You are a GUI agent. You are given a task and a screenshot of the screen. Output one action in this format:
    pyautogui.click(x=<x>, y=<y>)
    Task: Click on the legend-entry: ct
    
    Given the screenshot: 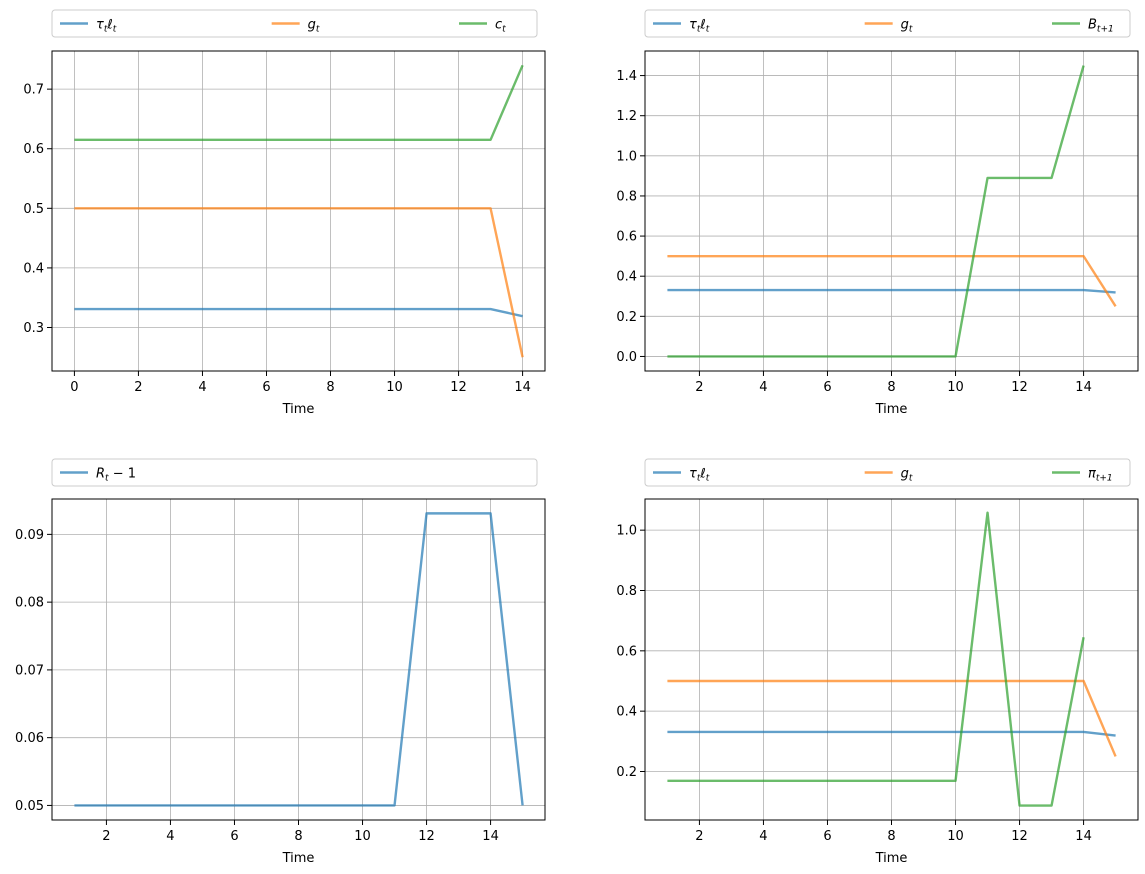 What is the action you would take?
    pyautogui.click(x=500, y=26)
    